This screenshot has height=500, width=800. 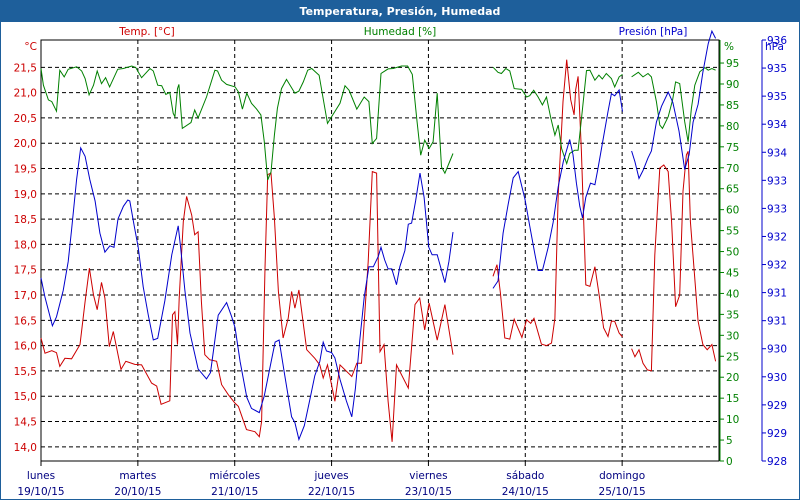 I want to click on x-tick-date: 24/10/15, so click(x=525, y=492).